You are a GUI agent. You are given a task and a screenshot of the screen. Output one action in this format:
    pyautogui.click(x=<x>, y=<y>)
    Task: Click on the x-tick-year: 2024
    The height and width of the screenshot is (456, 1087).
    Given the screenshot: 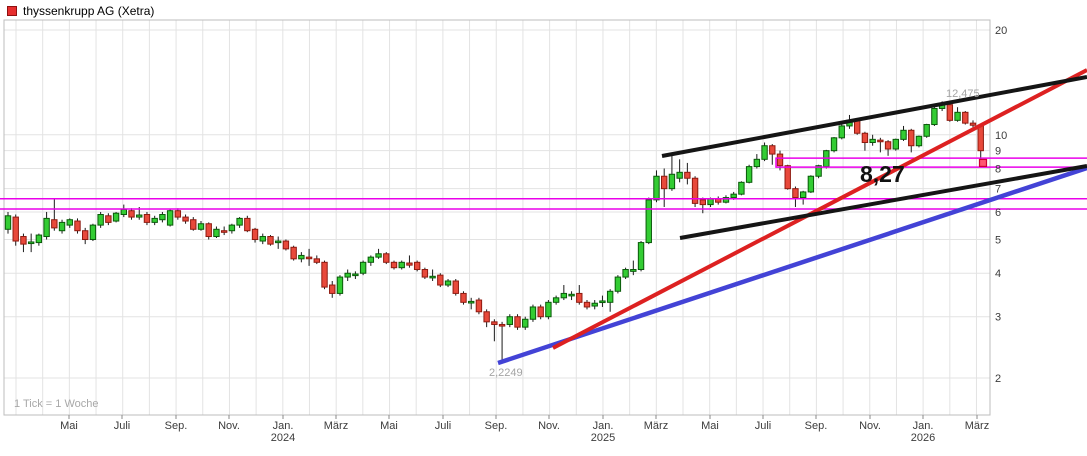 What is the action you would take?
    pyautogui.click(x=283, y=438)
    